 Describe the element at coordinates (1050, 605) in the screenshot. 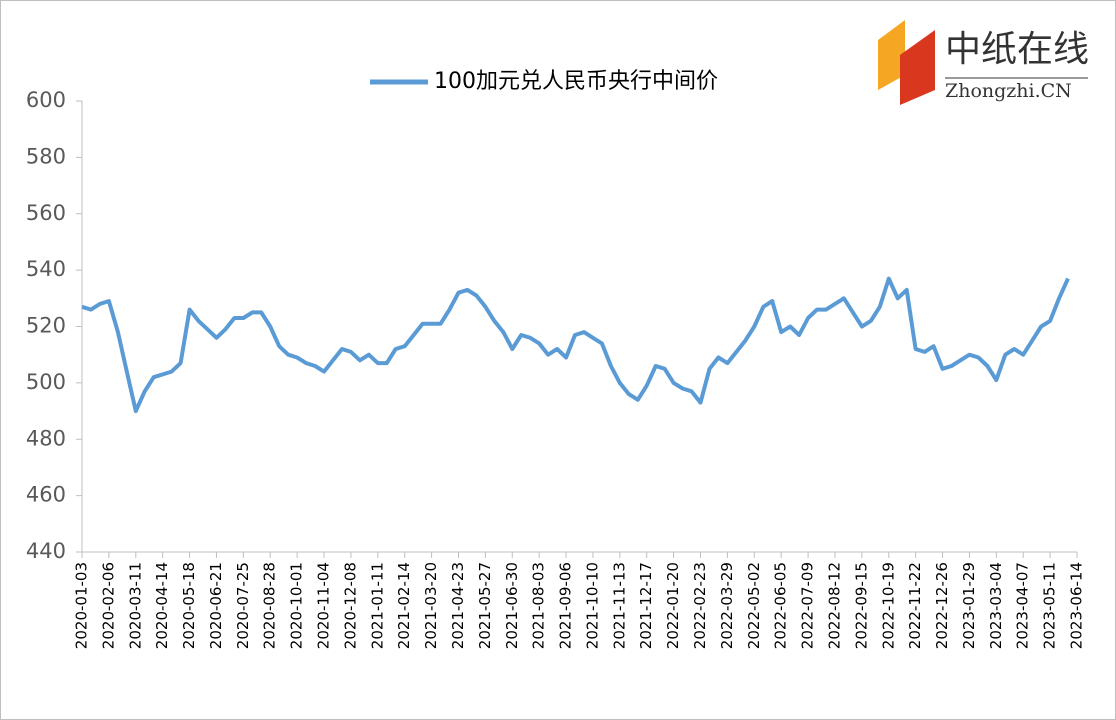

I see `x-tick-label: 2023-05-11` at that location.